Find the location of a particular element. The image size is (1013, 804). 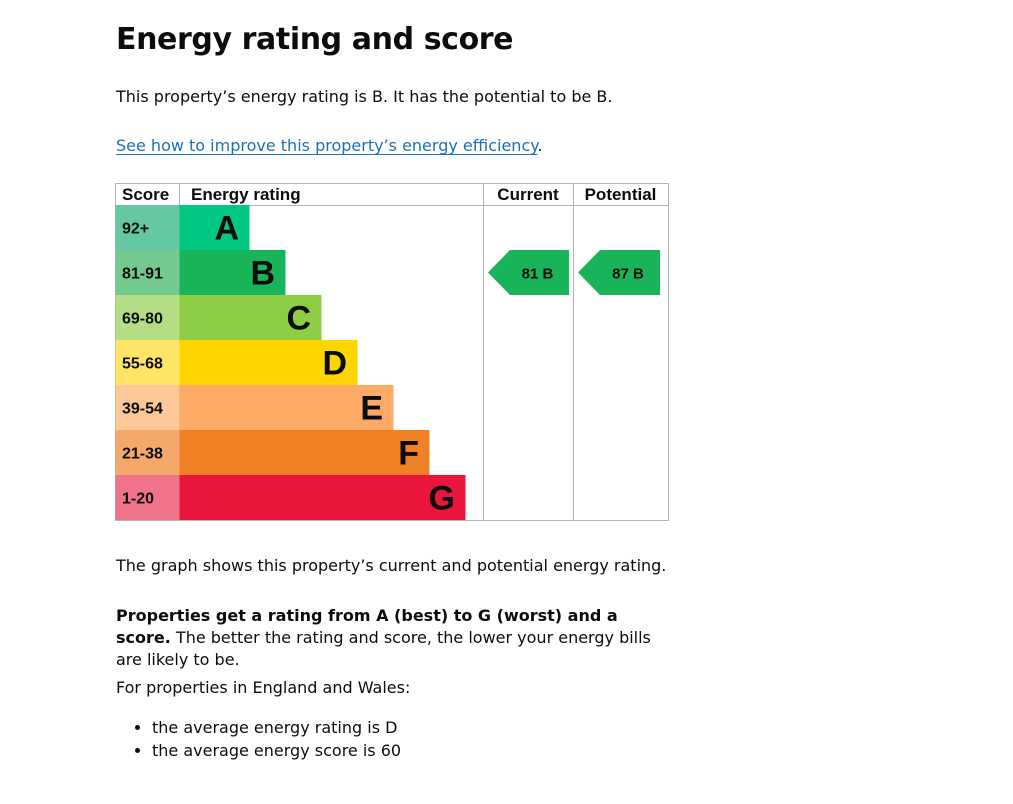

current-arrow is located at coordinates (528, 272).